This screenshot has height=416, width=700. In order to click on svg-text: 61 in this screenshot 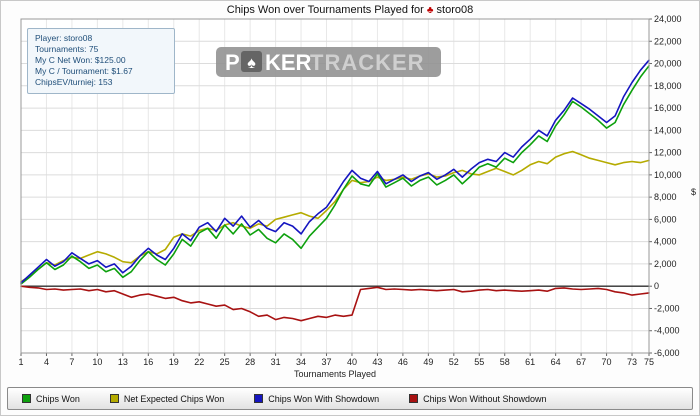, I will do `click(530, 362)`.